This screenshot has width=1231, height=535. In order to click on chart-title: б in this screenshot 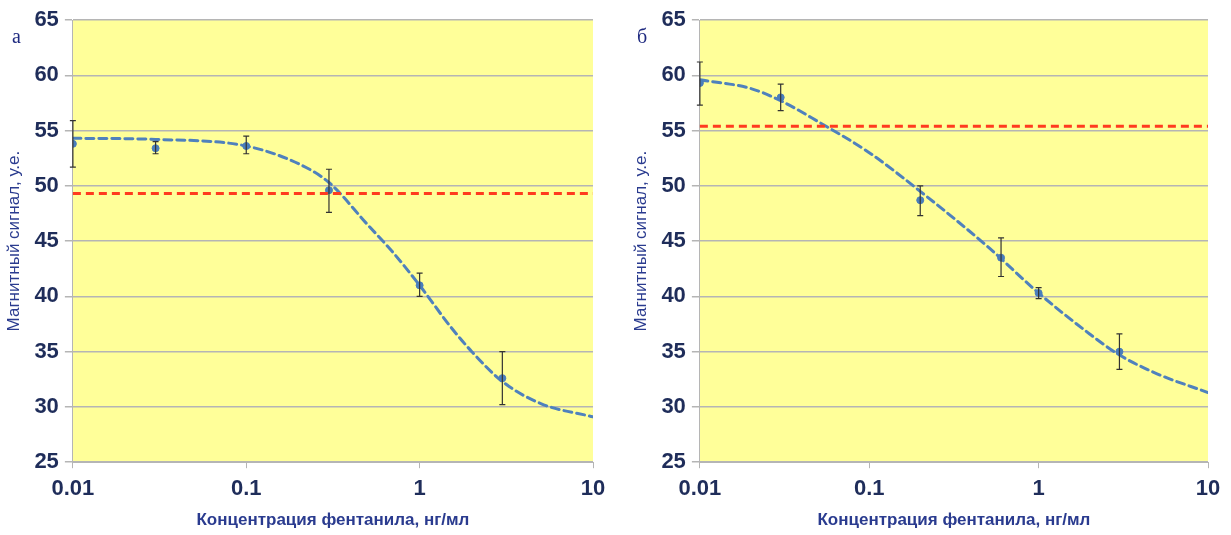, I will do `click(642, 36)`.